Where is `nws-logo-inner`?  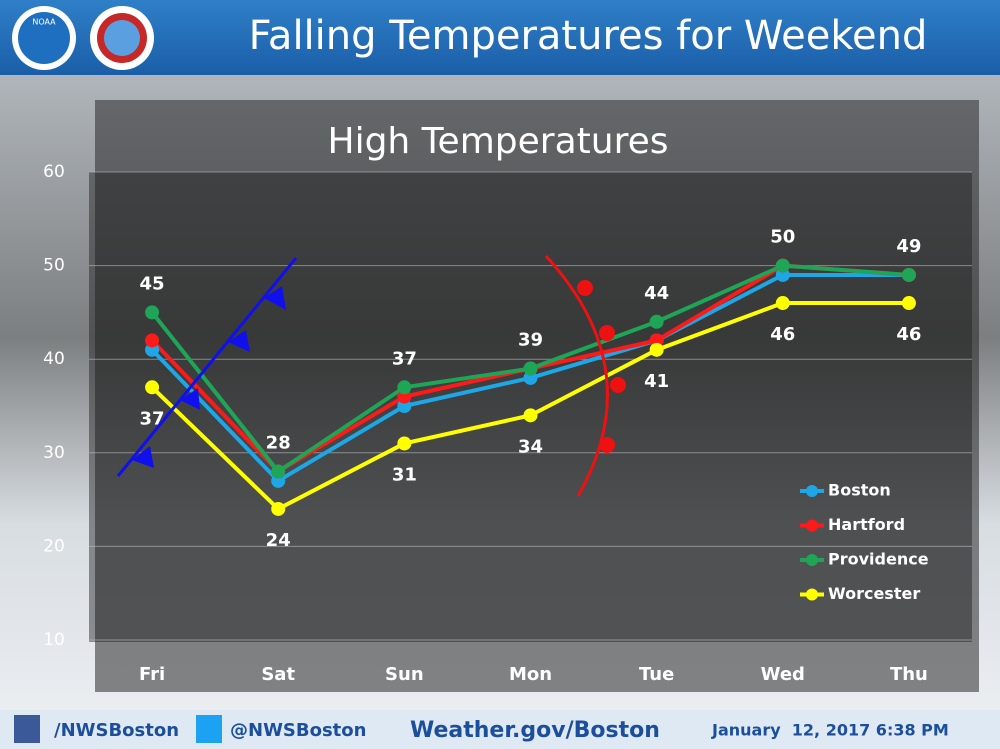
nws-logo-inner is located at coordinates (122, 38).